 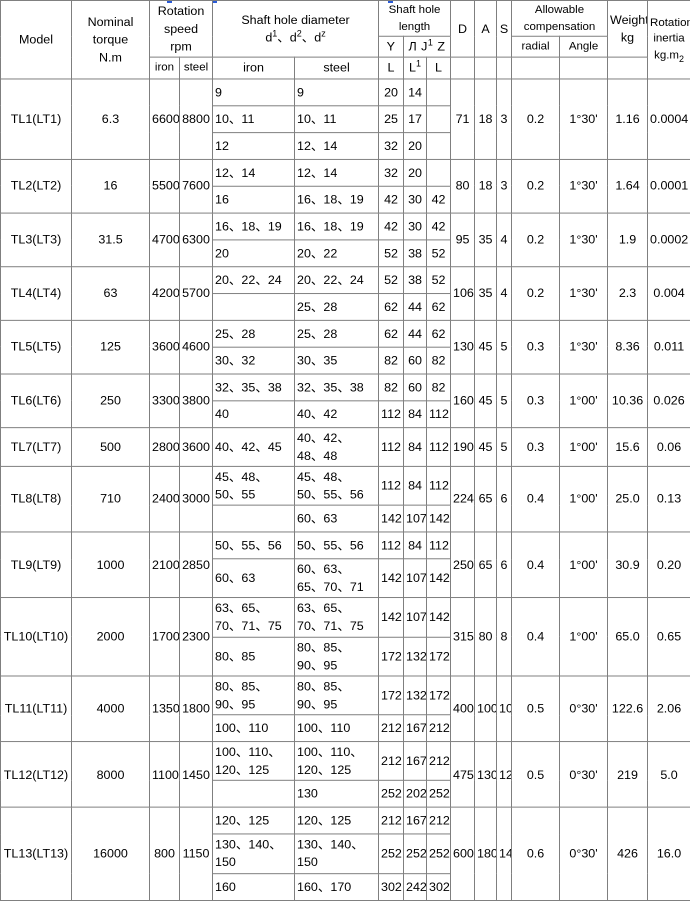 What do you see at coordinates (254, 485) in the screenshot?
I see `cell-diameter-iron: 45、48、50、55` at bounding box center [254, 485].